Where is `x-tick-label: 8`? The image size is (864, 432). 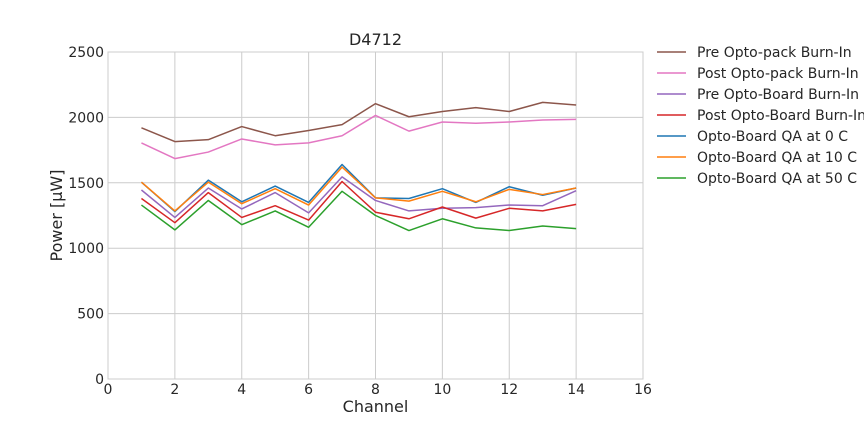 x-tick-label: 8 is located at coordinates (375, 390).